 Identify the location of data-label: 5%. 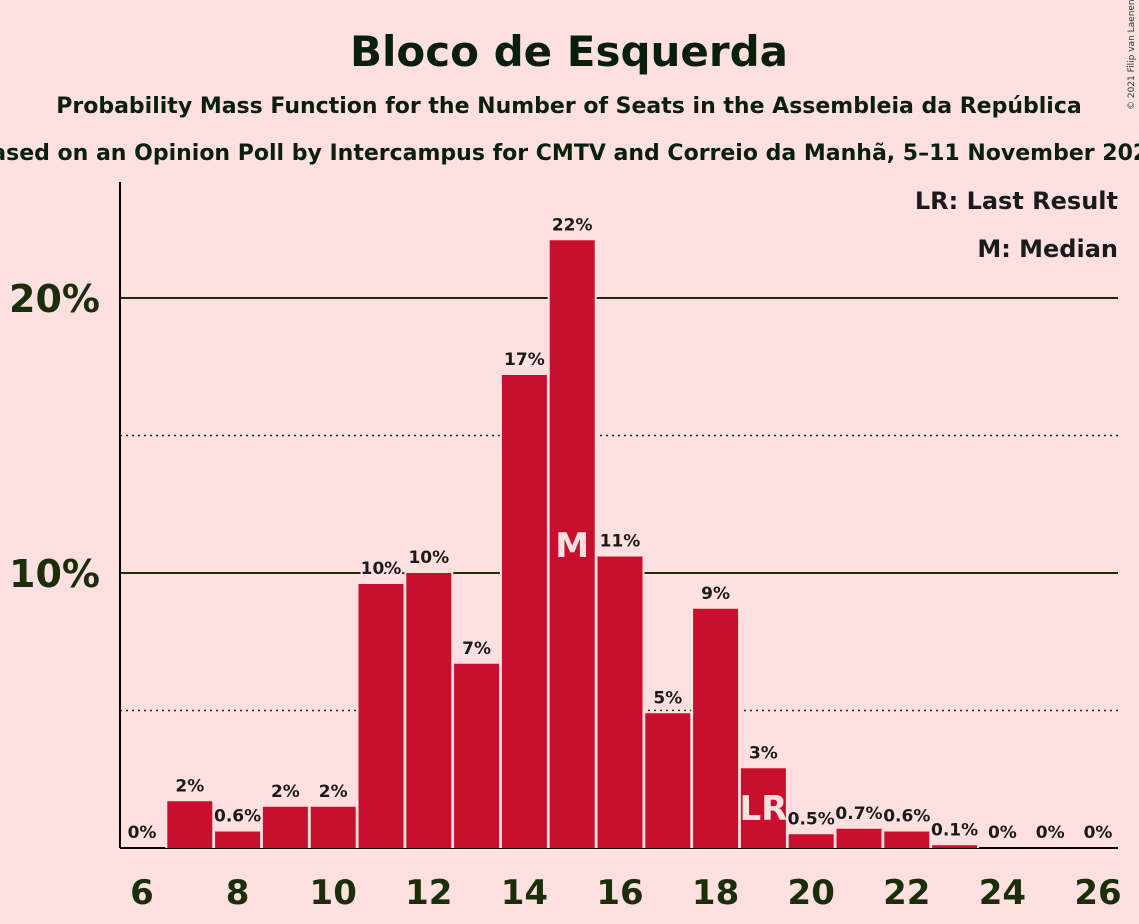
(667, 698).